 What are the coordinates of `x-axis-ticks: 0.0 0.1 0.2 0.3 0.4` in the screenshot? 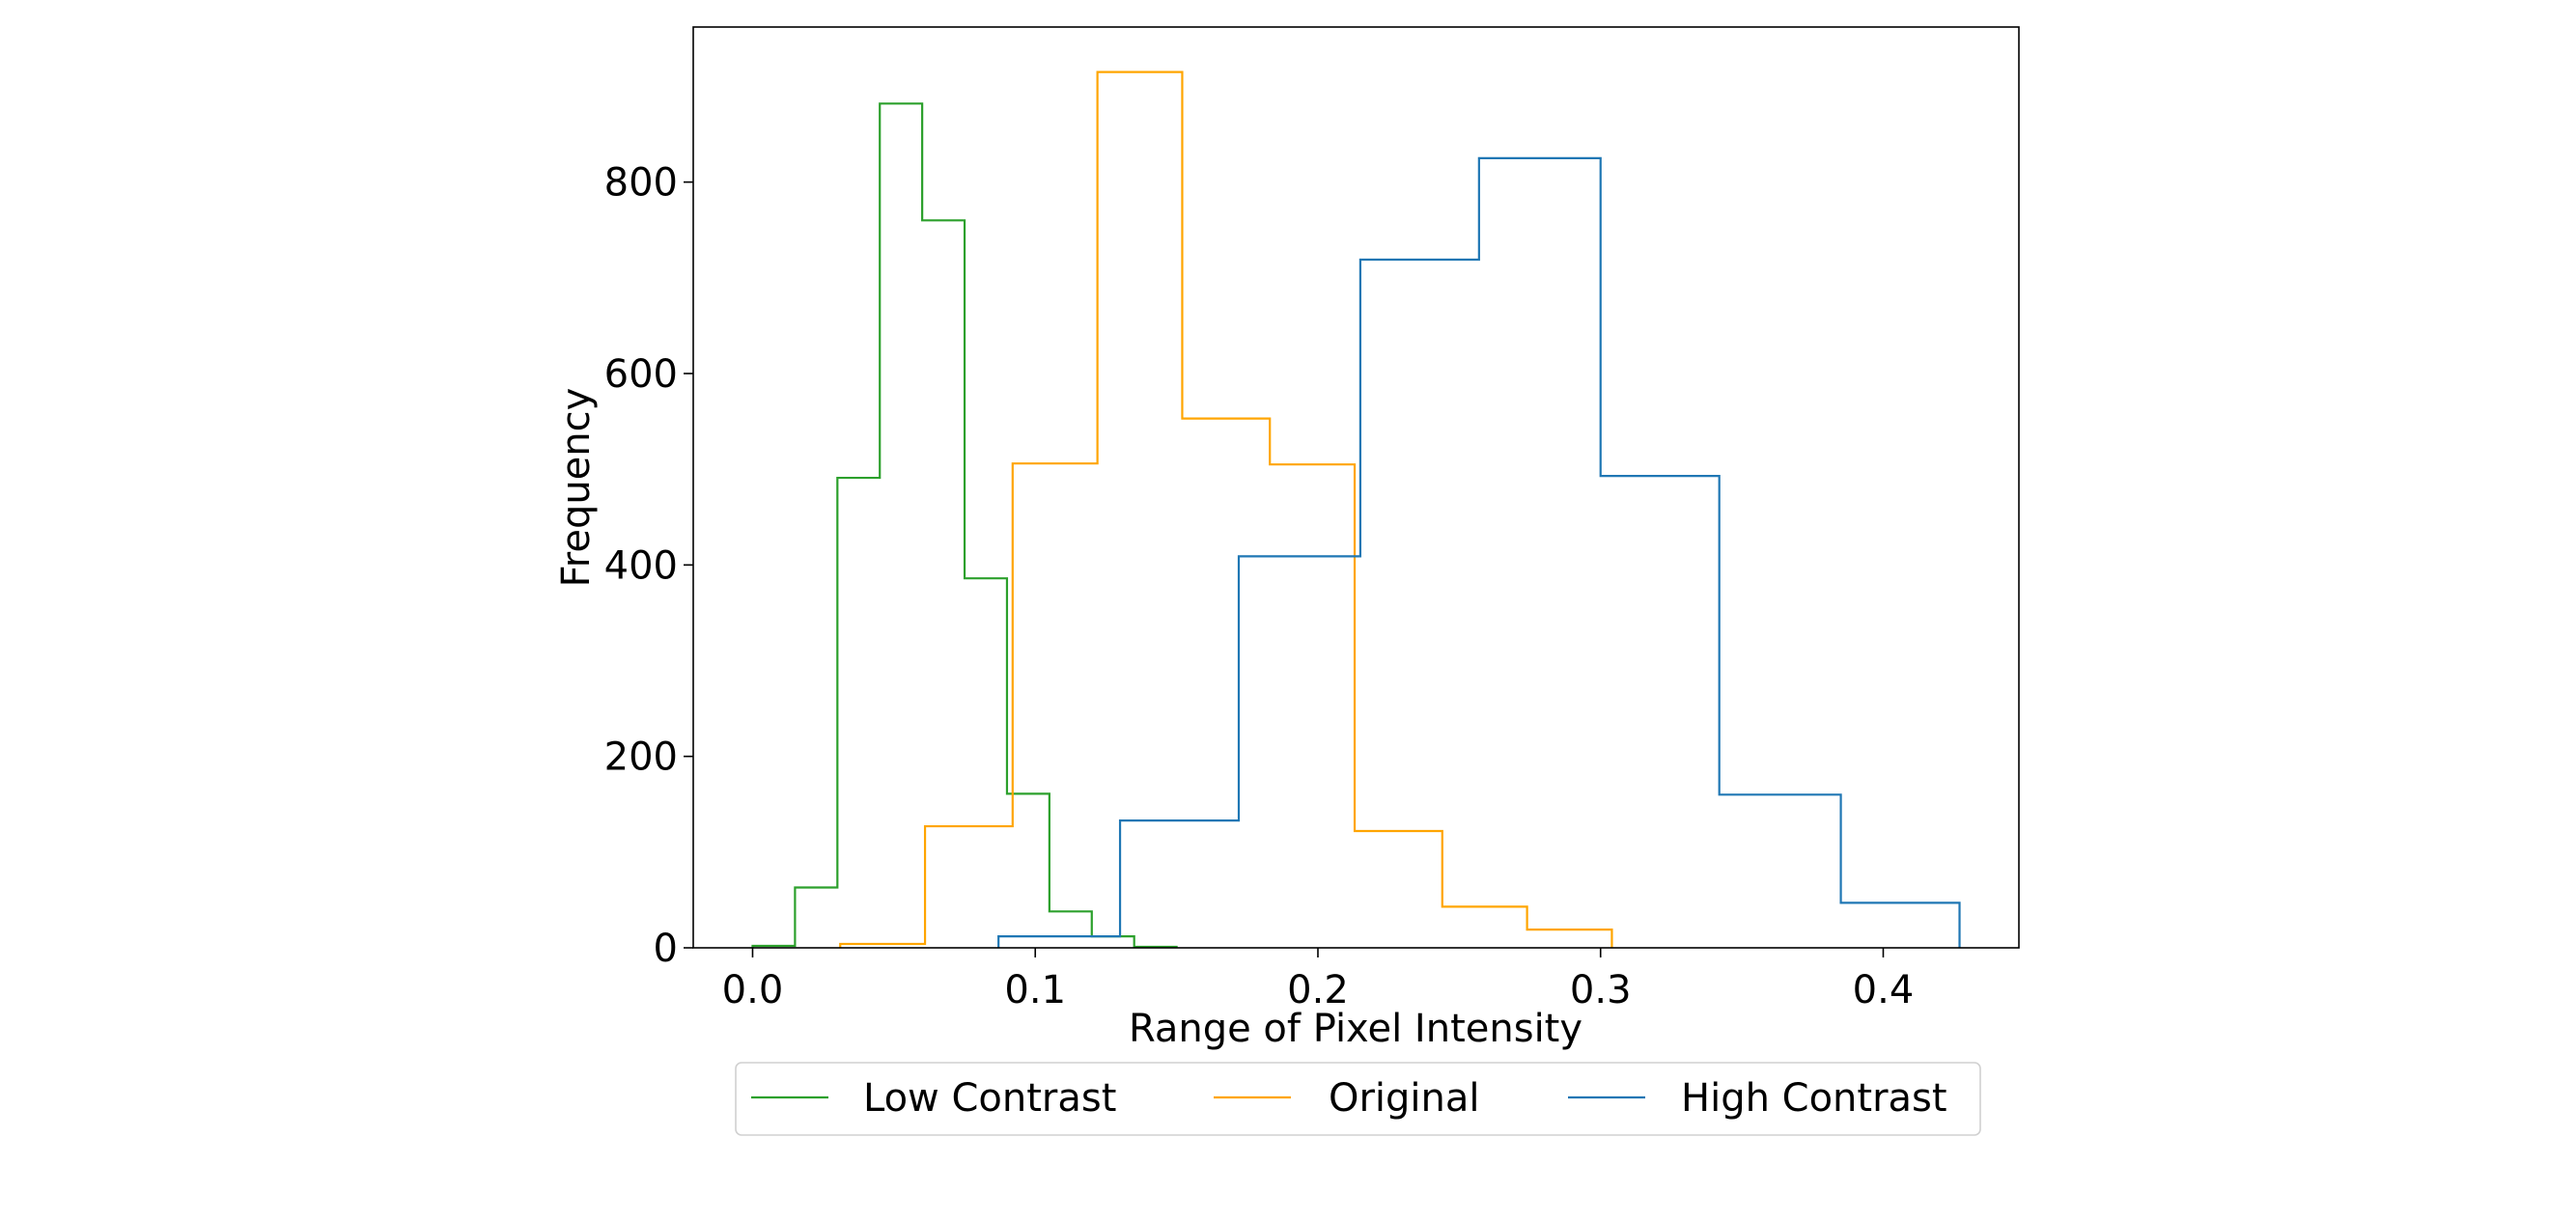 It's located at (1319, 980).